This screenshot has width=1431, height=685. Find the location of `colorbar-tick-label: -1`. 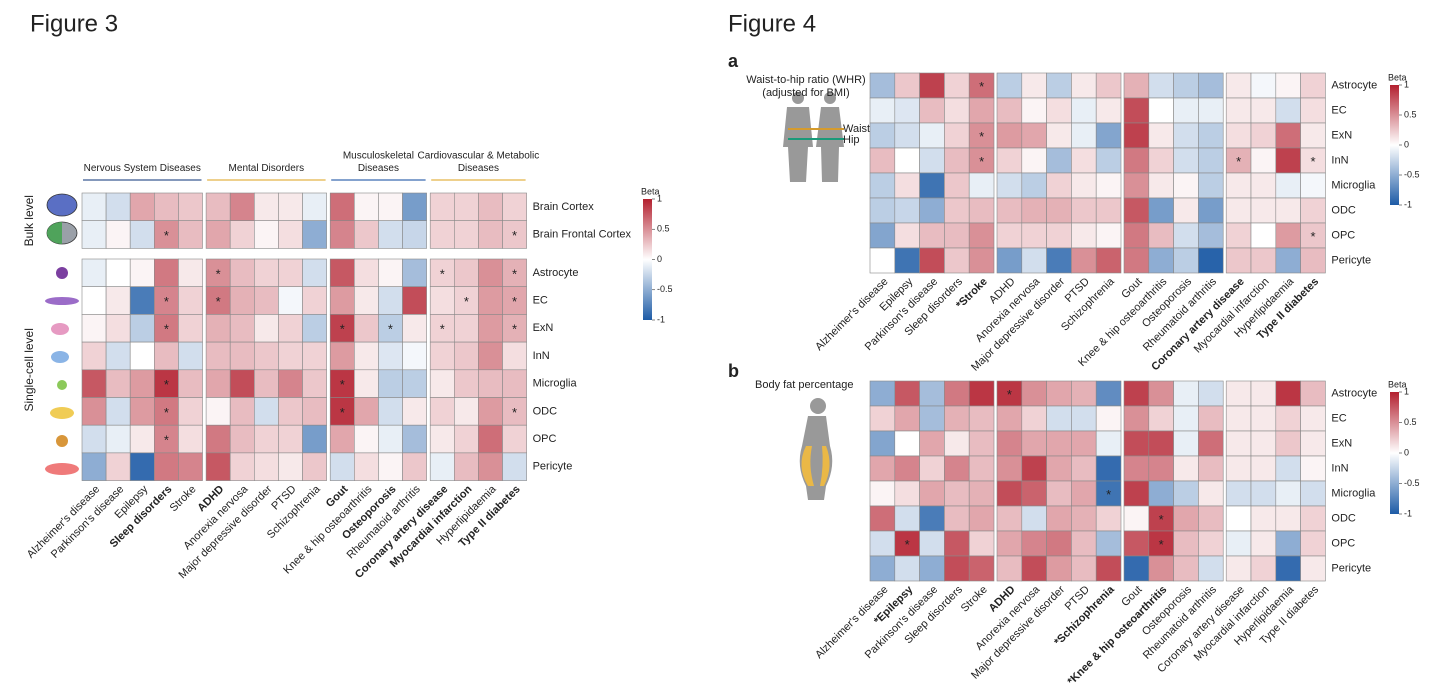

colorbar-tick-label: -1 is located at coordinates (1408, 204).